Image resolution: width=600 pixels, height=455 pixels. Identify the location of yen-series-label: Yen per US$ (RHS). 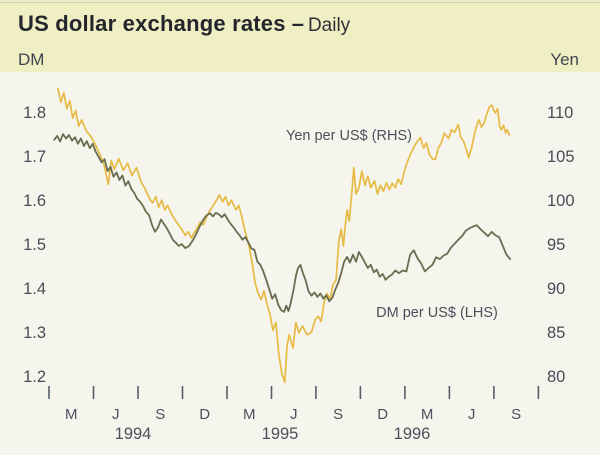
(349, 136).